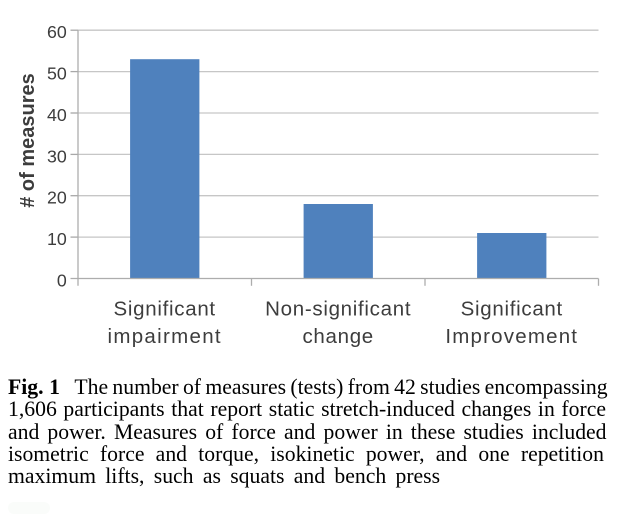 This screenshot has width=628, height=514. I want to click on svg-text: 50, so click(57, 74).